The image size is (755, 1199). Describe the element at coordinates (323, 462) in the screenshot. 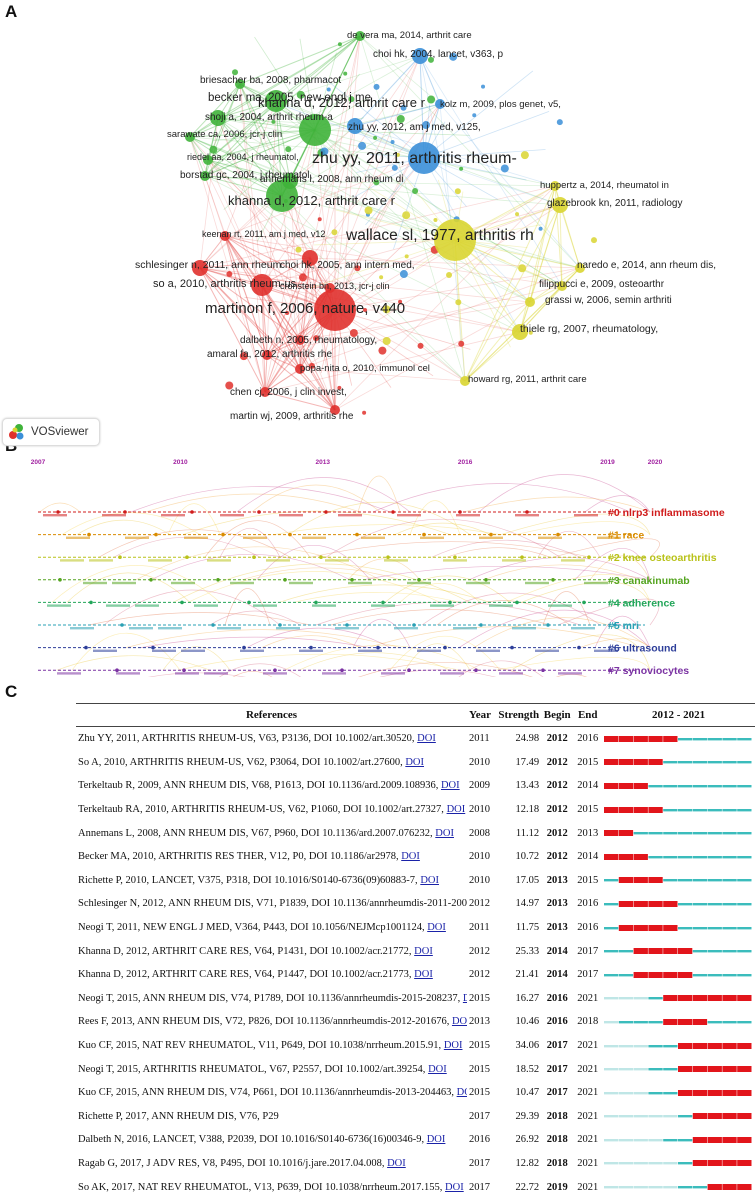

I see `timeline-tick-label: 2013` at that location.